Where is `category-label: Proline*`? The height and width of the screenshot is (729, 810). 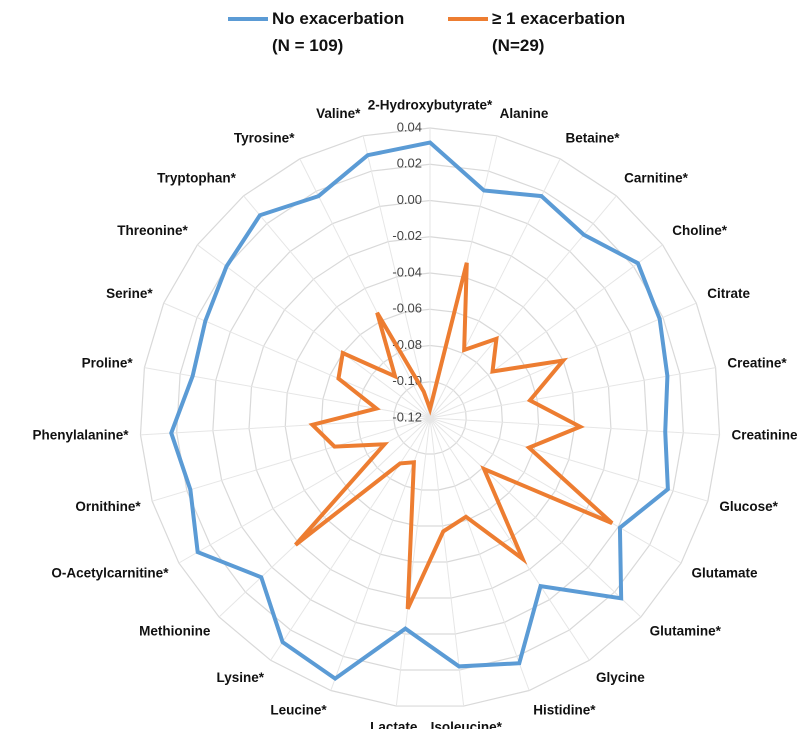
category-label: Proline* is located at coordinates (108, 362).